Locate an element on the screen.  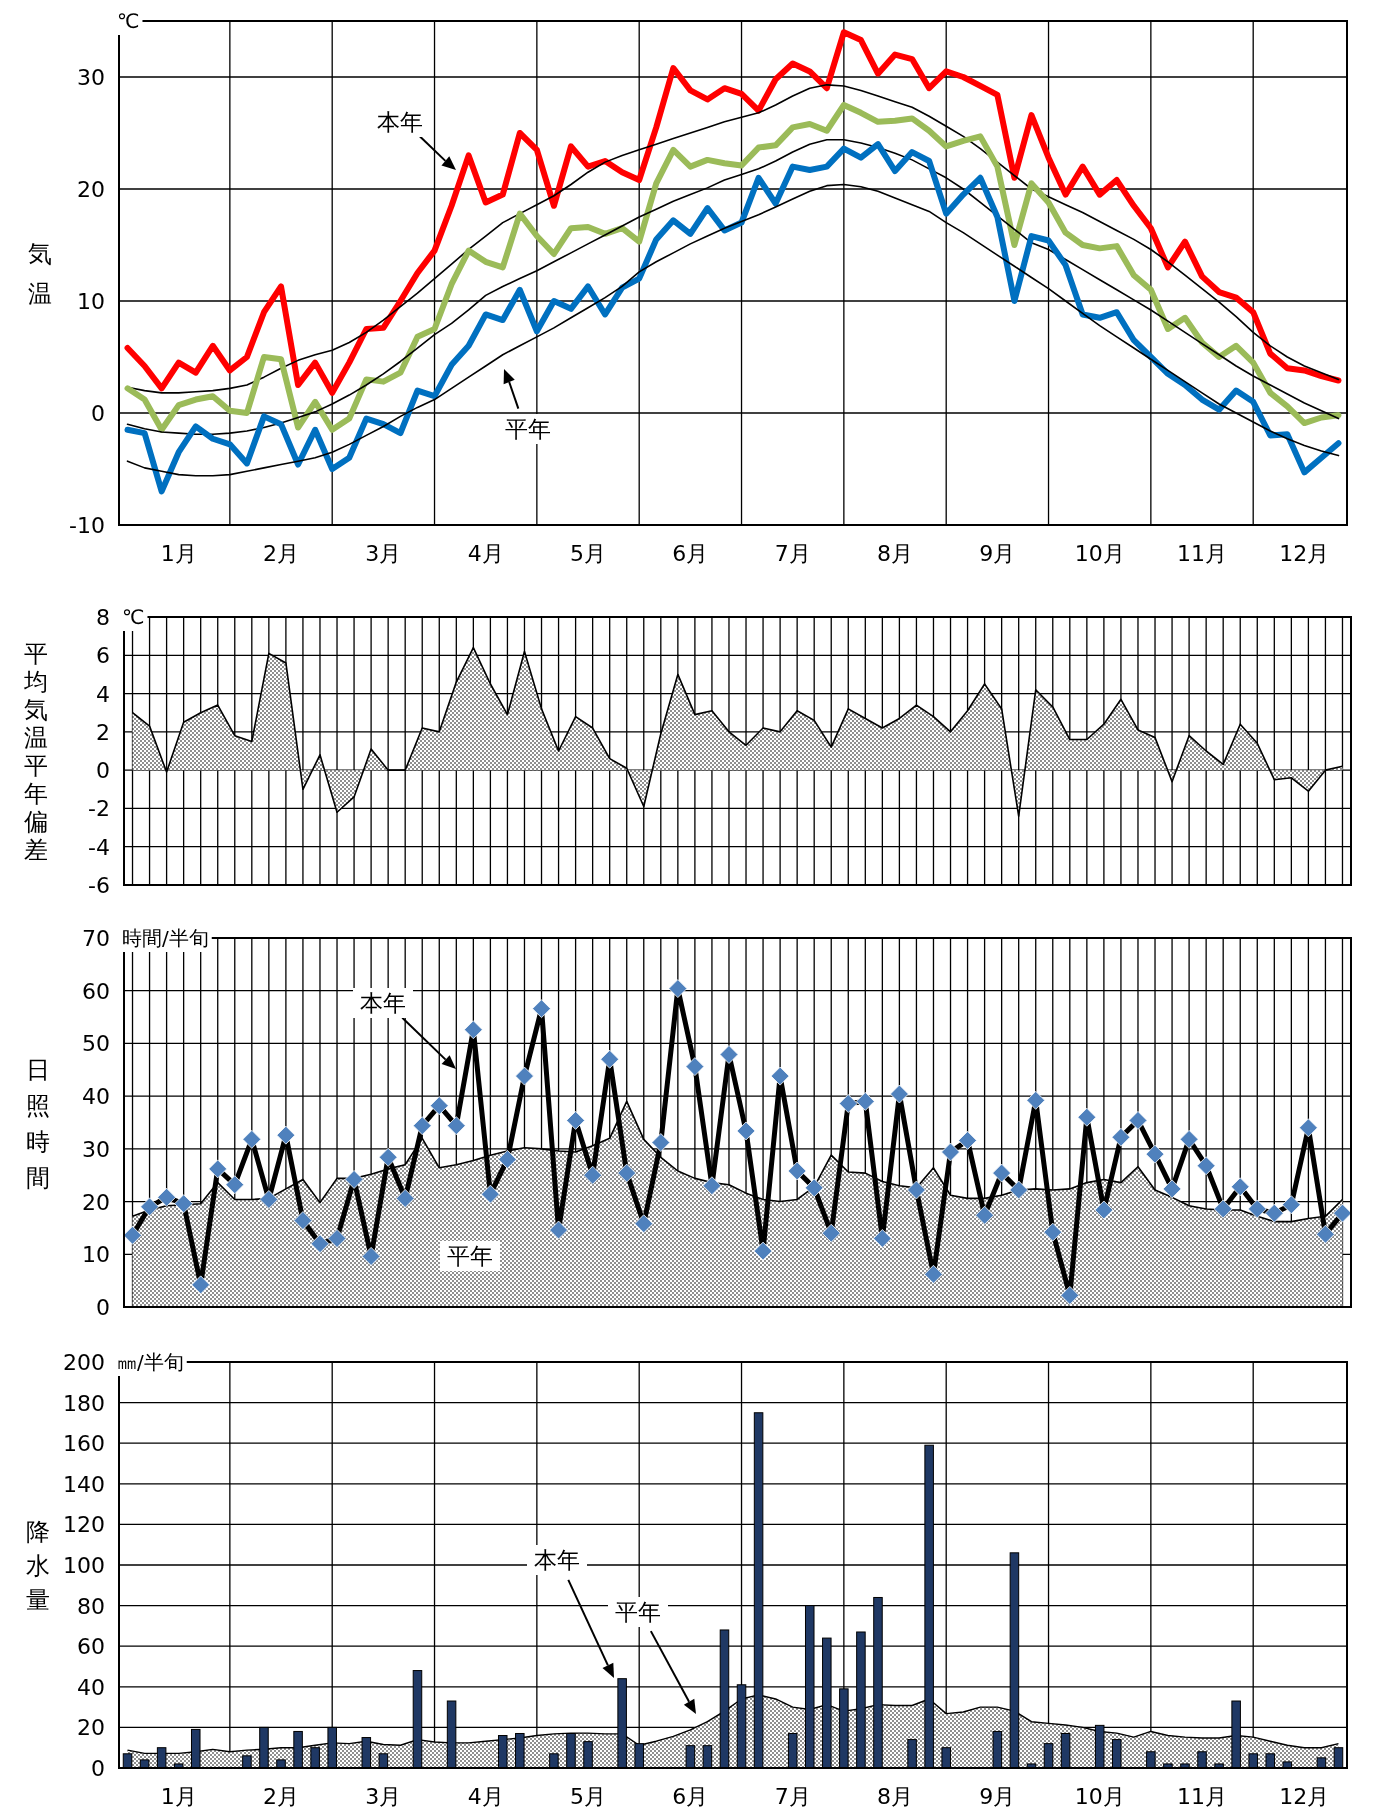
annotation: 時間/半旬 is located at coordinates (165, 938).